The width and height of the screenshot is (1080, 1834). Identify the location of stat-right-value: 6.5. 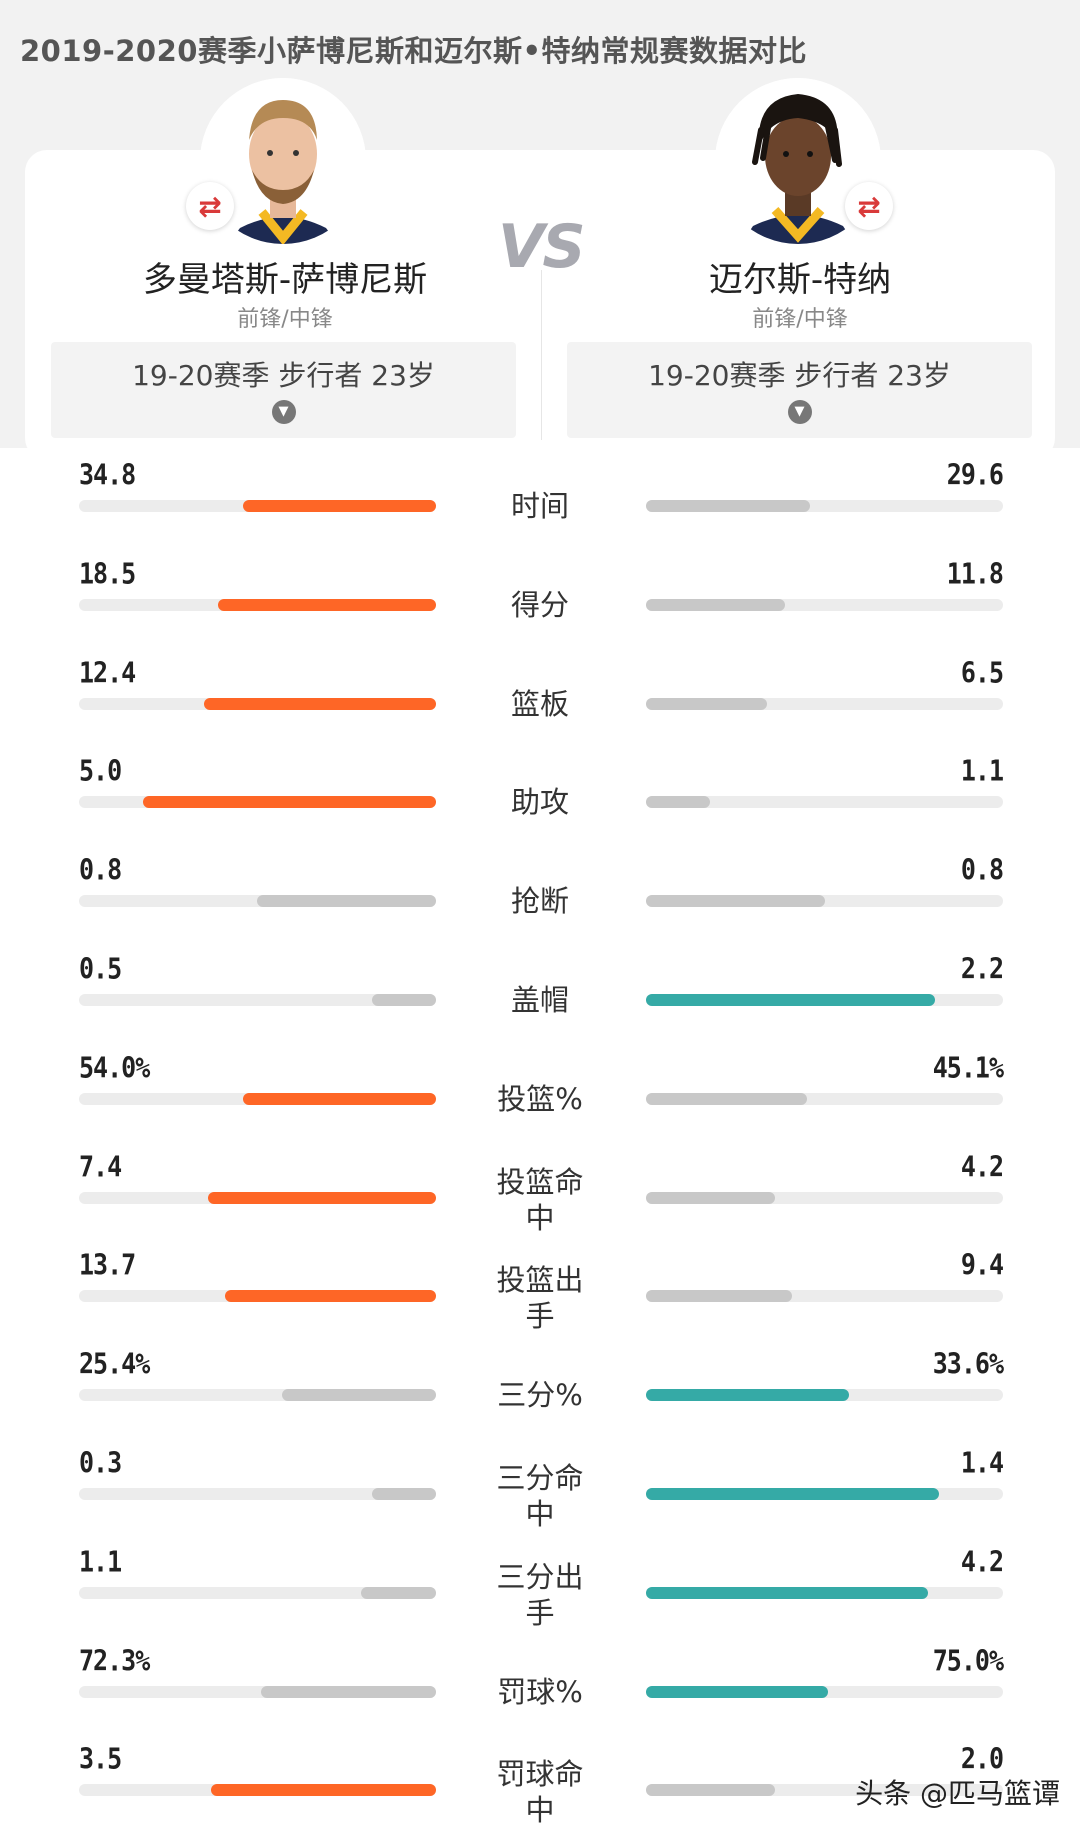
(982, 673).